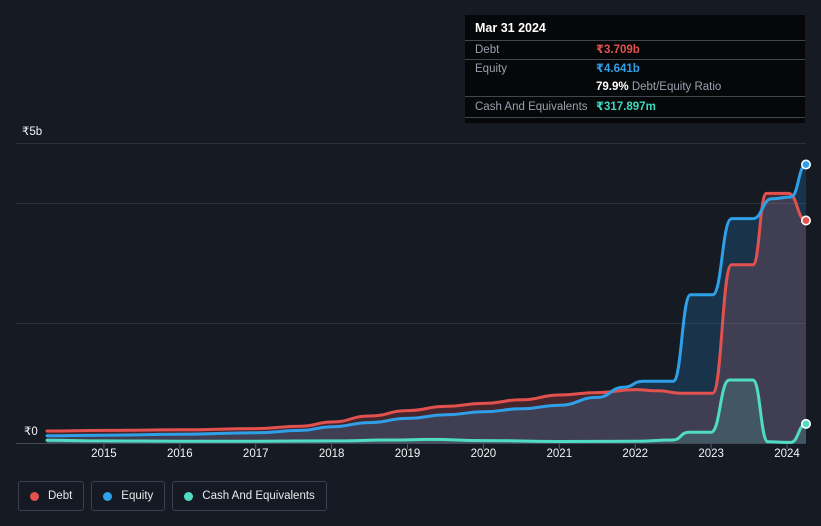 The width and height of the screenshot is (821, 526). I want to click on equity-value: ₹4.641b, so click(618, 69).